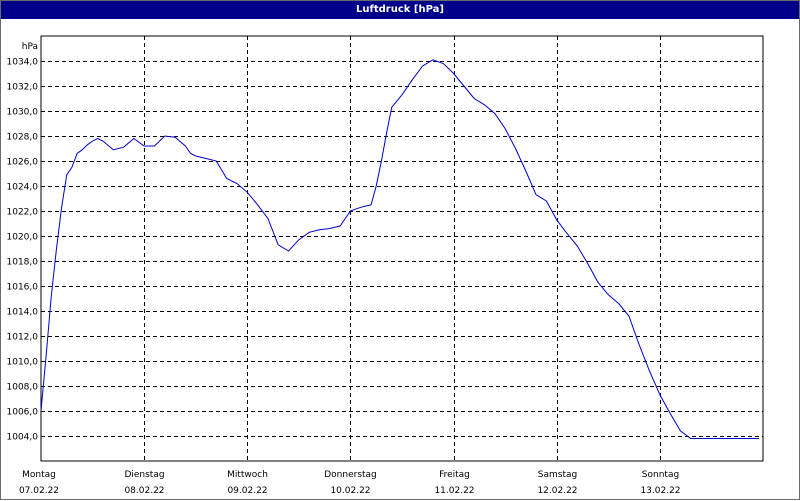 This screenshot has height=501, width=800. What do you see at coordinates (660, 491) in the screenshot?
I see `x-tick-date-label: 13.02.22` at bounding box center [660, 491].